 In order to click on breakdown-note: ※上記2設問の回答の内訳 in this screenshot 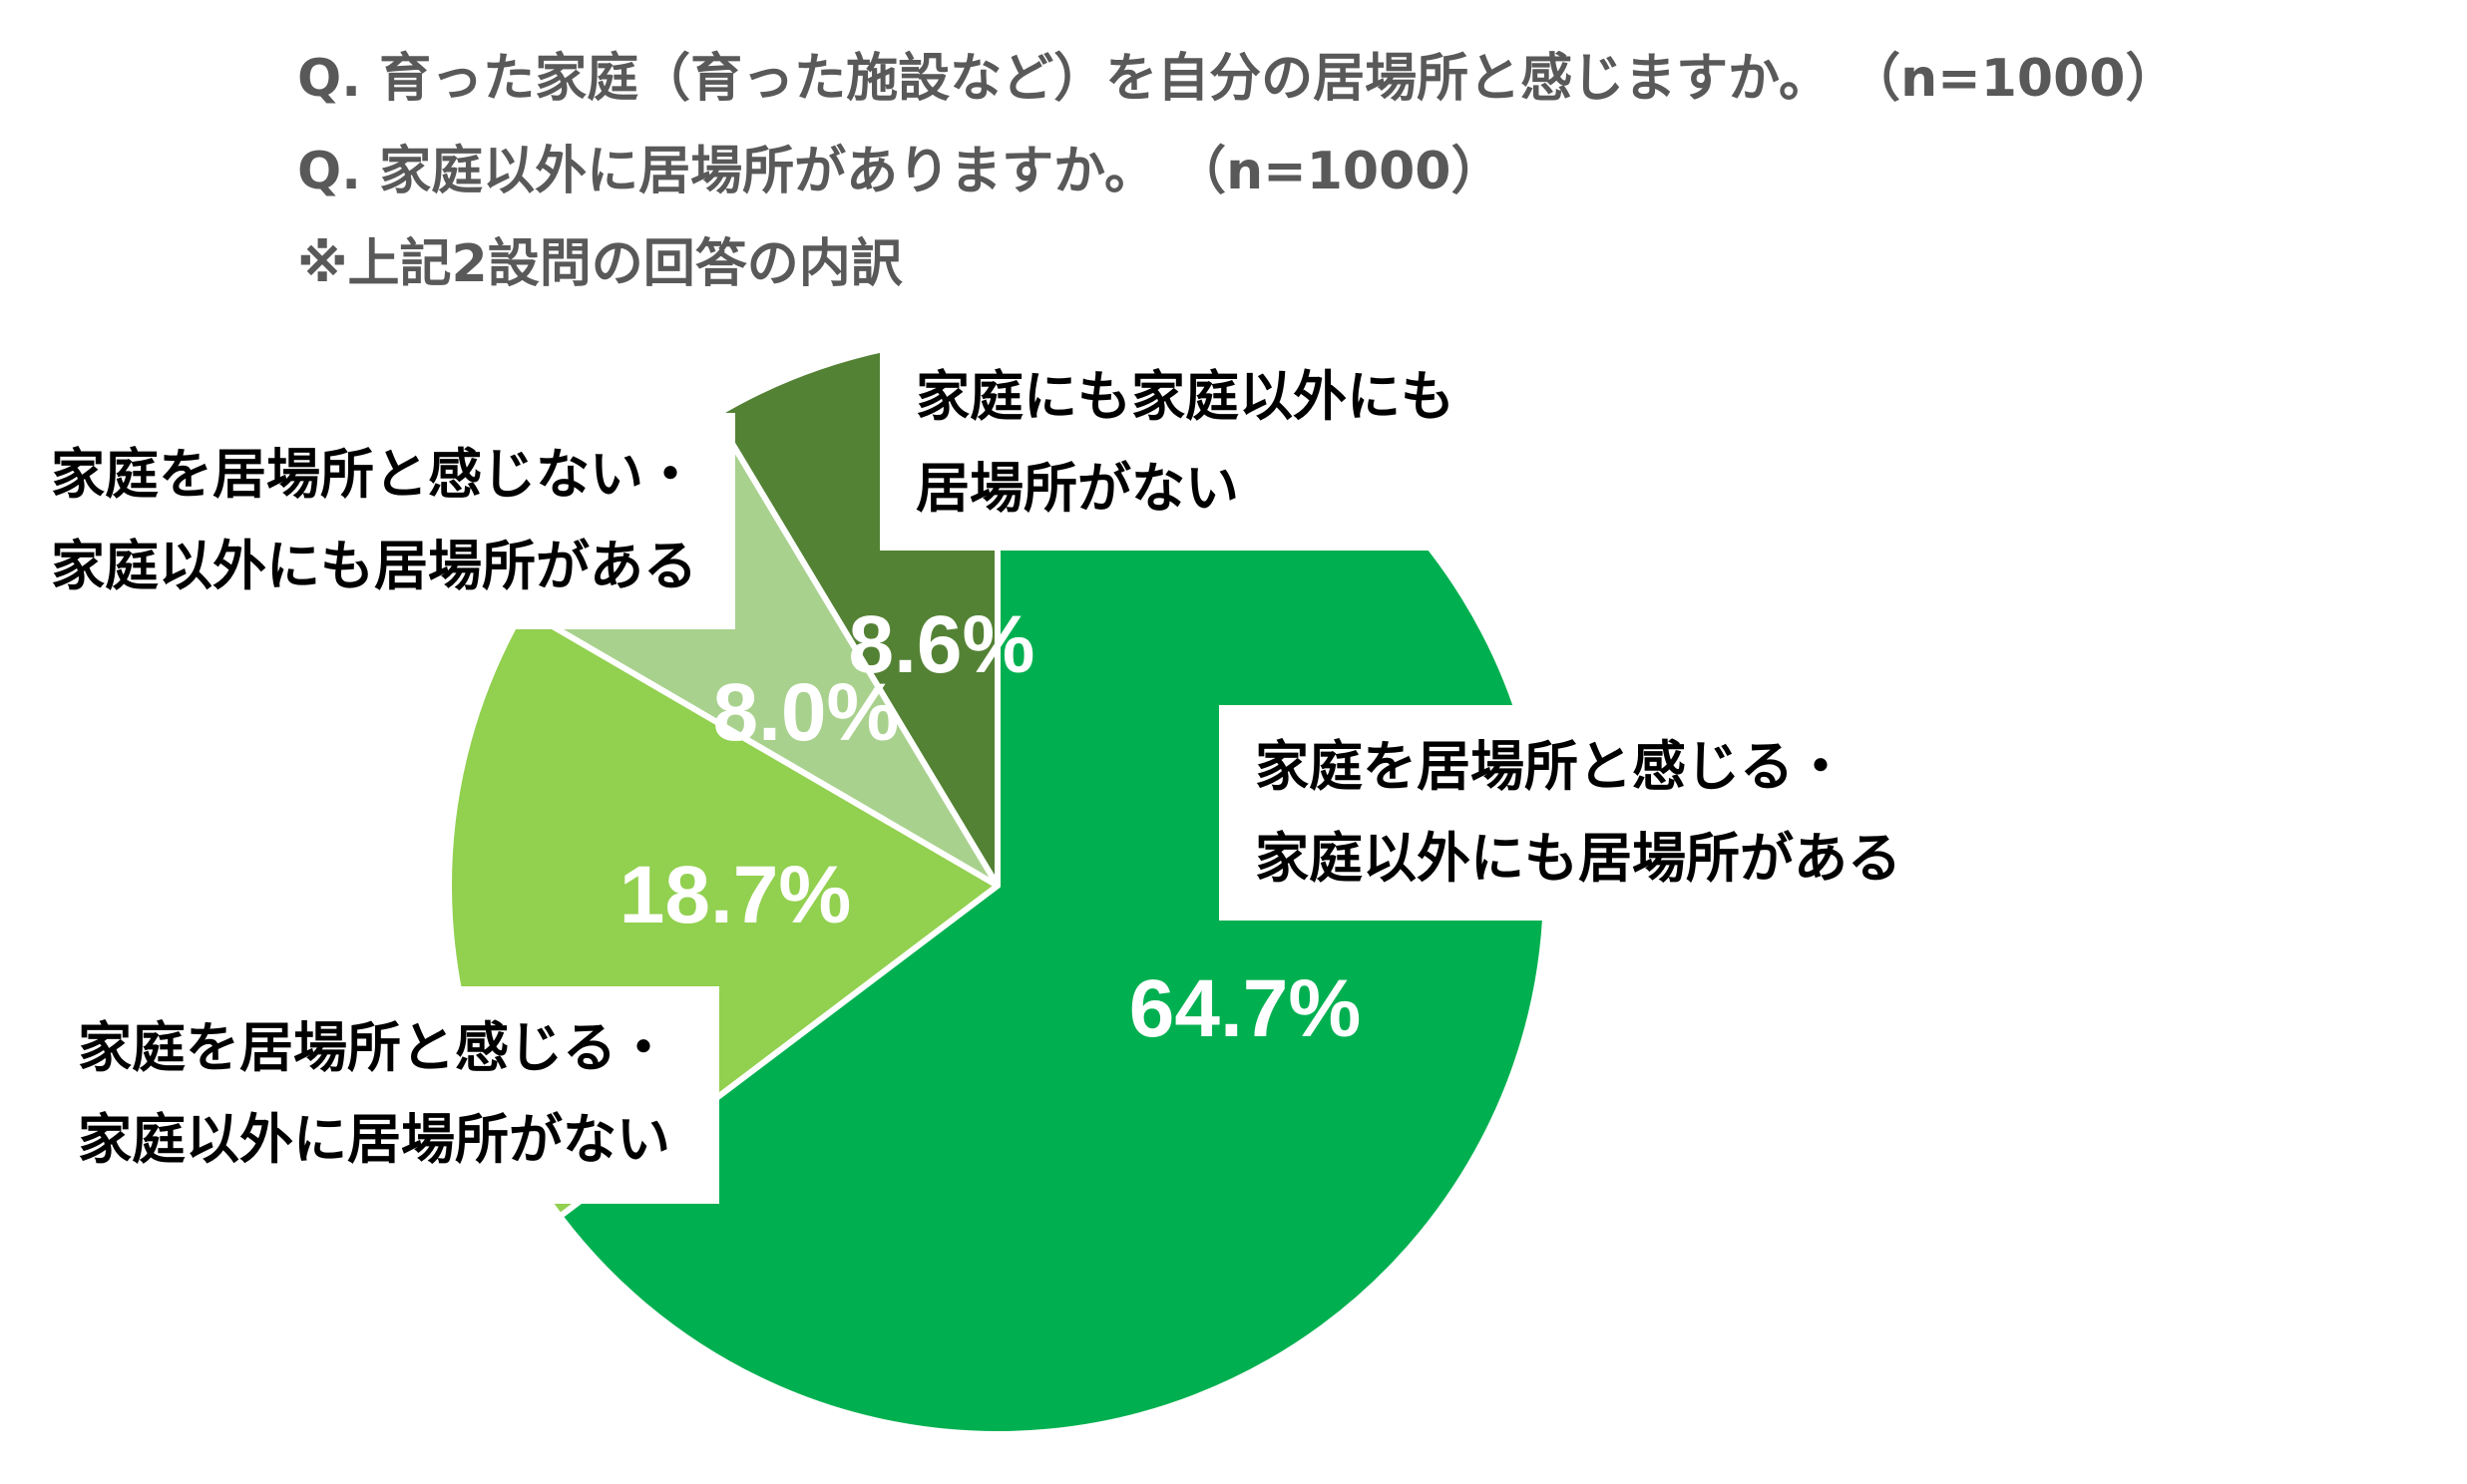, I will do `click(600, 264)`.